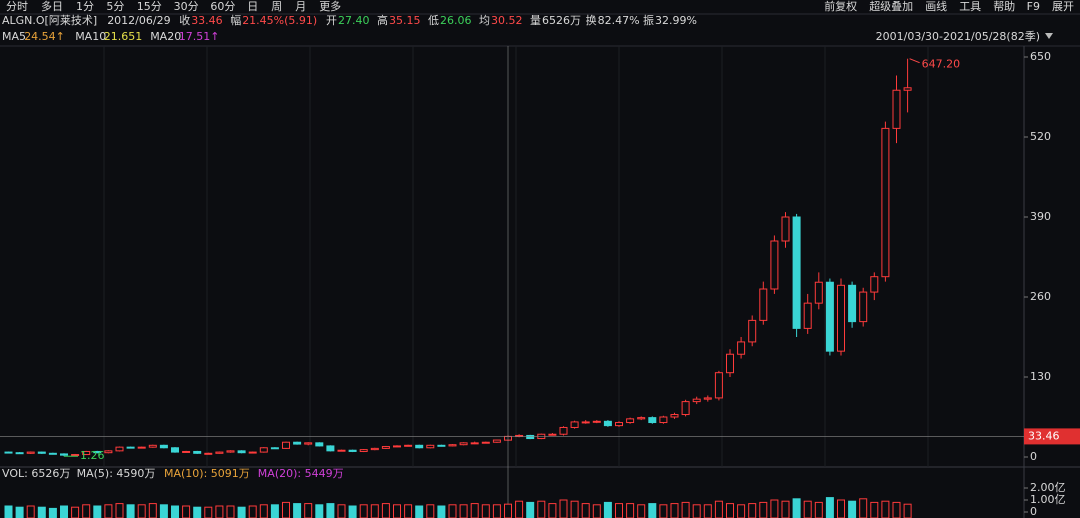  What do you see at coordinates (958, 36) in the screenshot?
I see `range-label: 2001/03/30-2021/05/28(82季)` at bounding box center [958, 36].